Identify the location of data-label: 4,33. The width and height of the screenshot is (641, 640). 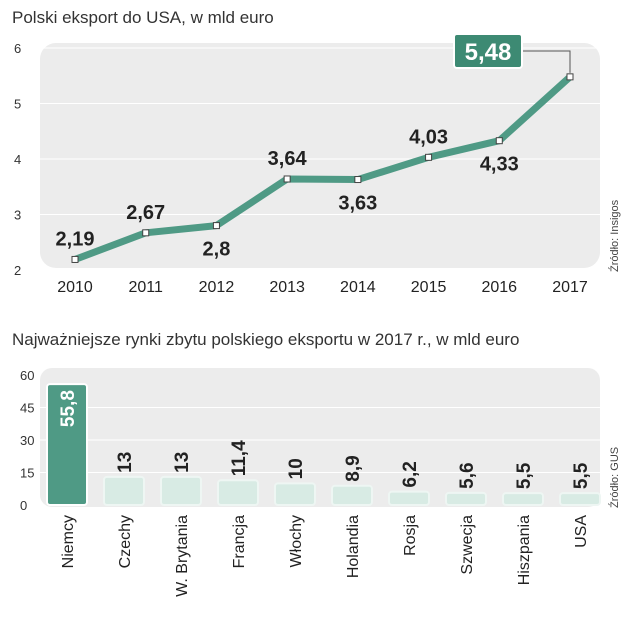
(499, 165).